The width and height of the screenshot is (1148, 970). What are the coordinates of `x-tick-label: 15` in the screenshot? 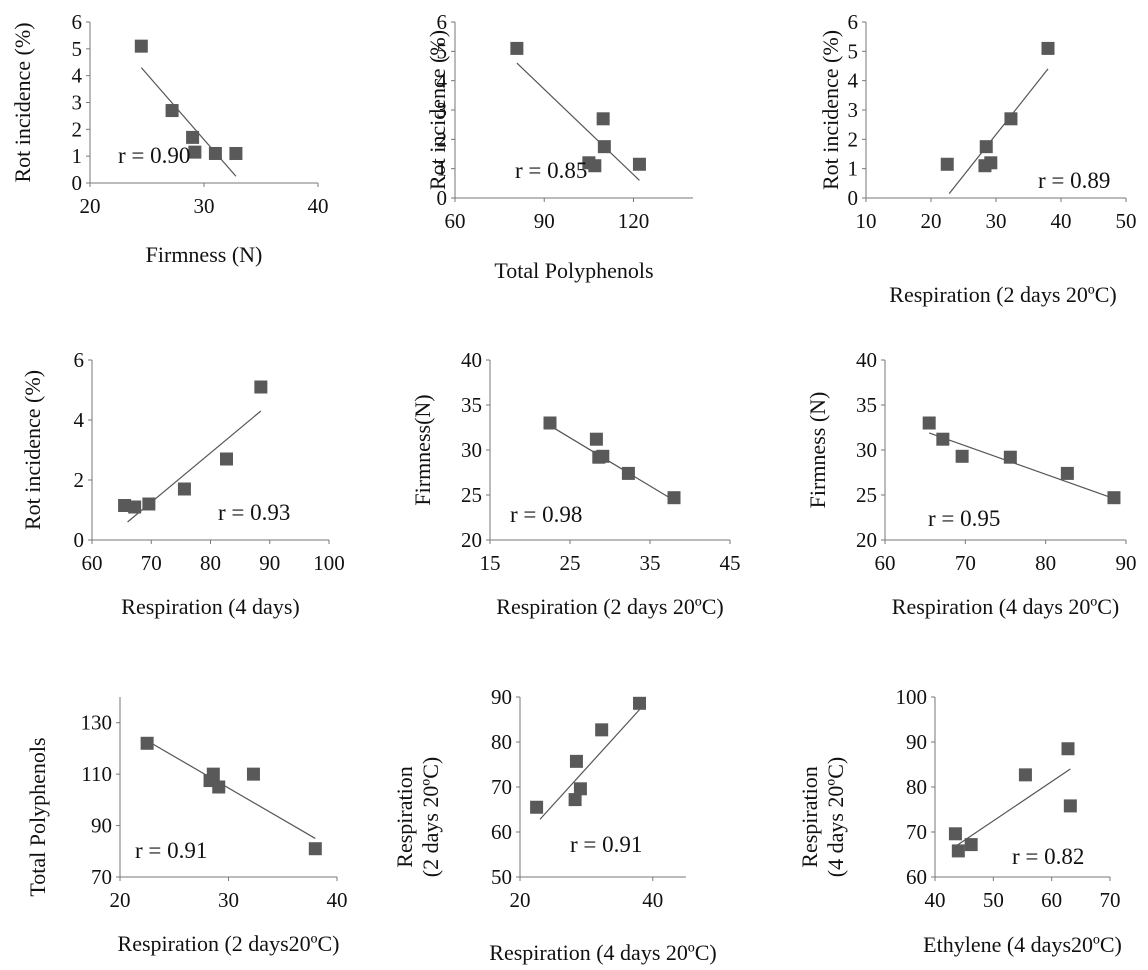 It's located at (490, 563).